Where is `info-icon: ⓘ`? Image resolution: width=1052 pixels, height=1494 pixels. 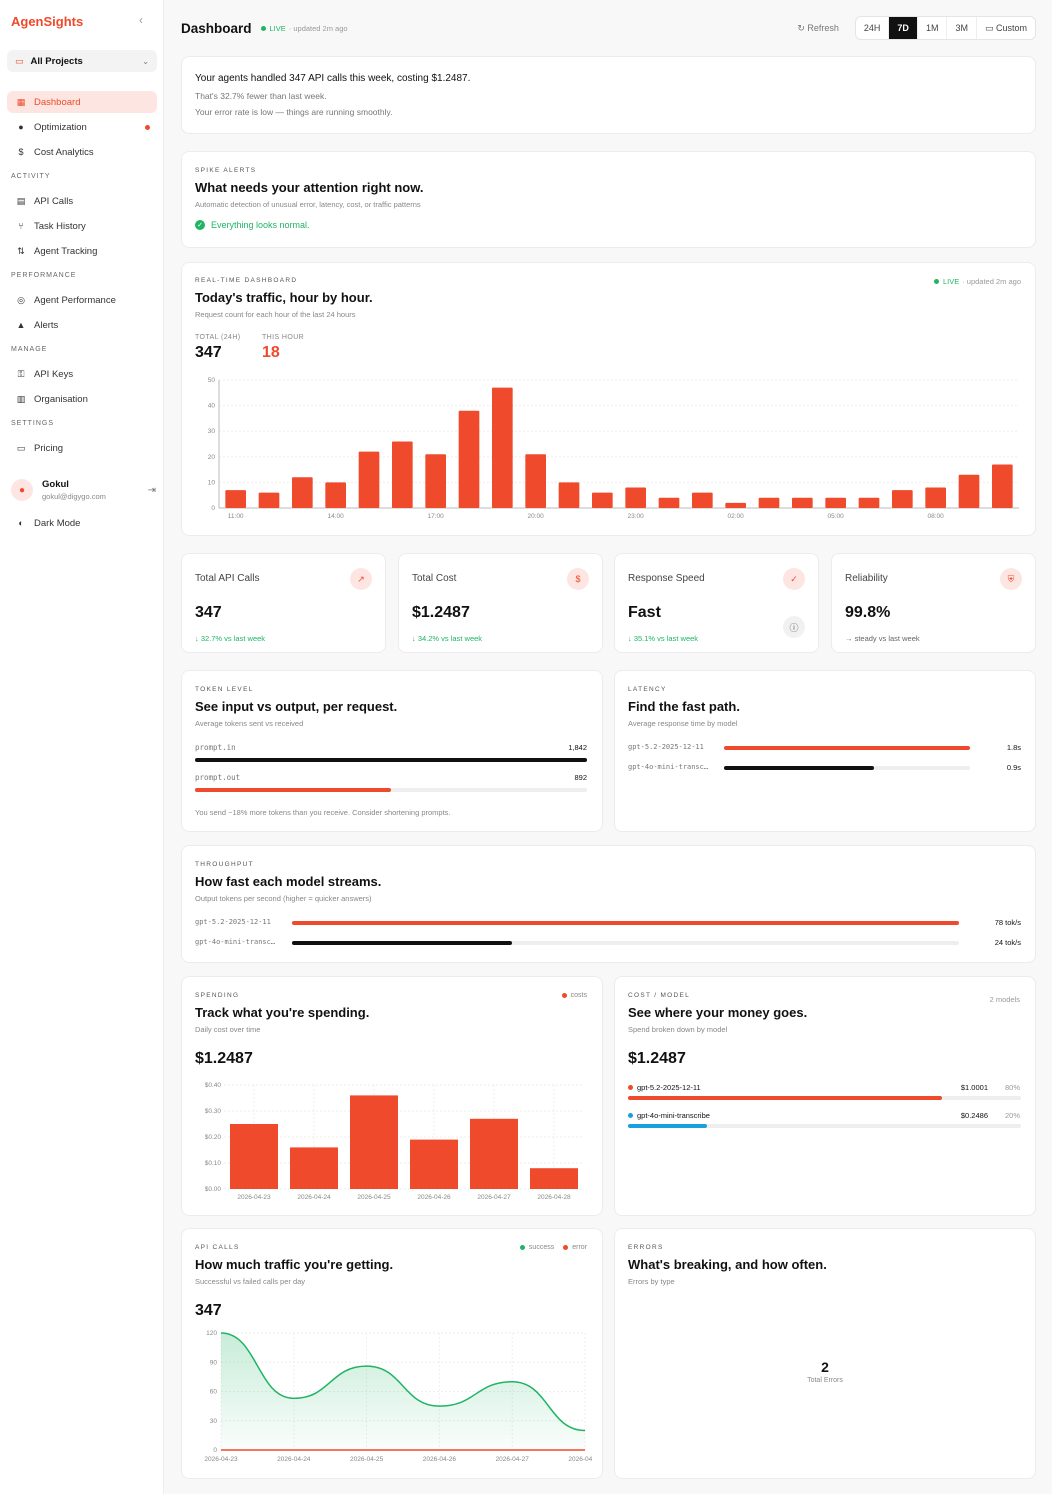 info-icon: ⓘ is located at coordinates (794, 627).